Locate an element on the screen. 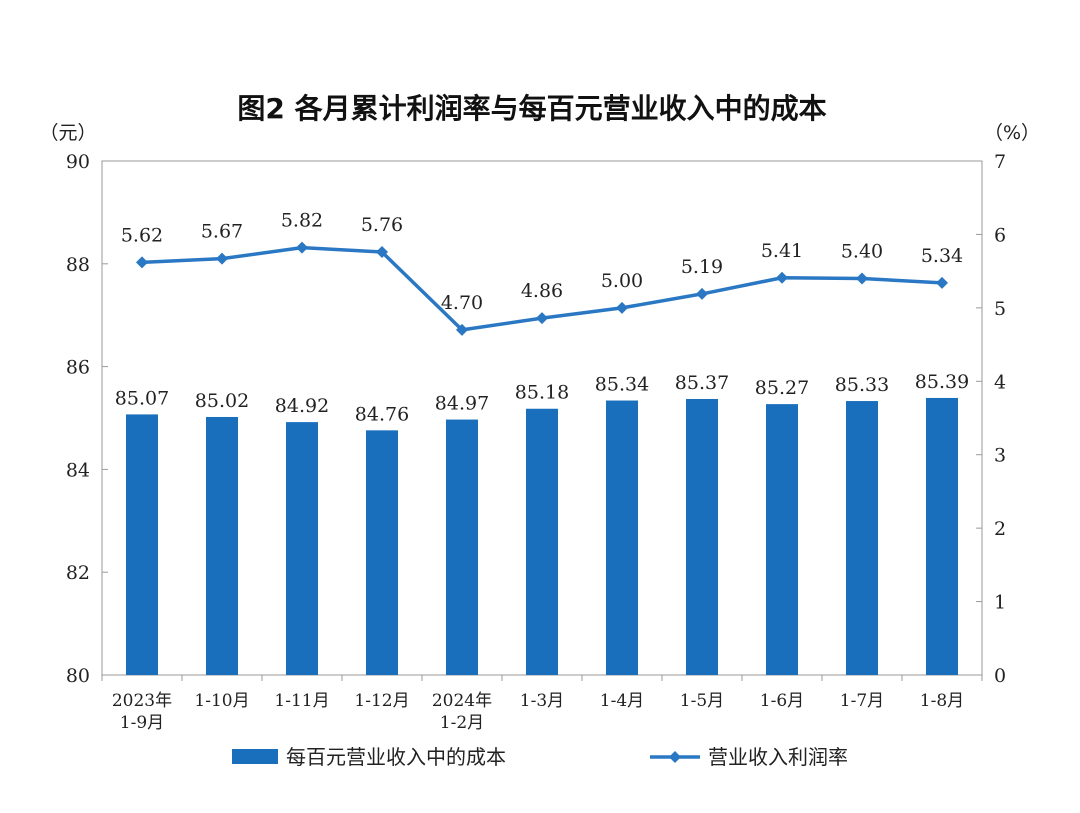 Image resolution: width=1080 pixels, height=813 pixels. bar-value-label: 84.97 is located at coordinates (462, 404).